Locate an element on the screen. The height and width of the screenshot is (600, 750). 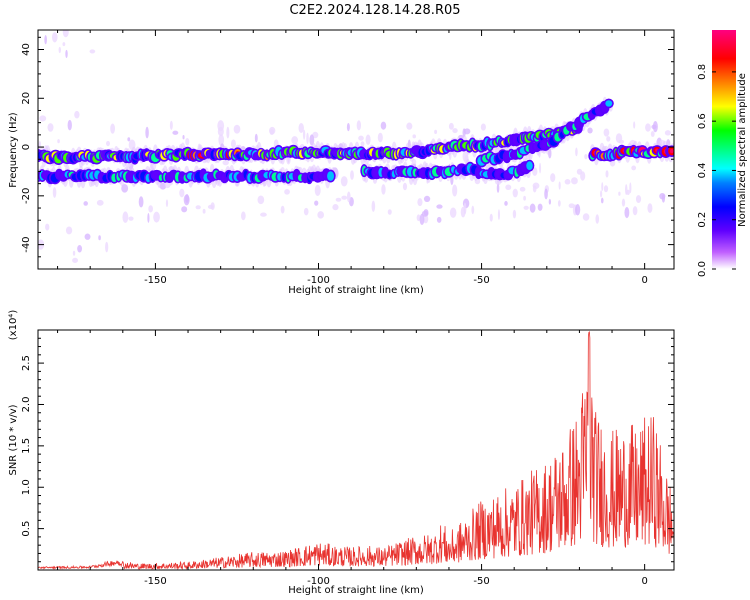
colorbar-tick-label: 0.6 is located at coordinates (702, 121).